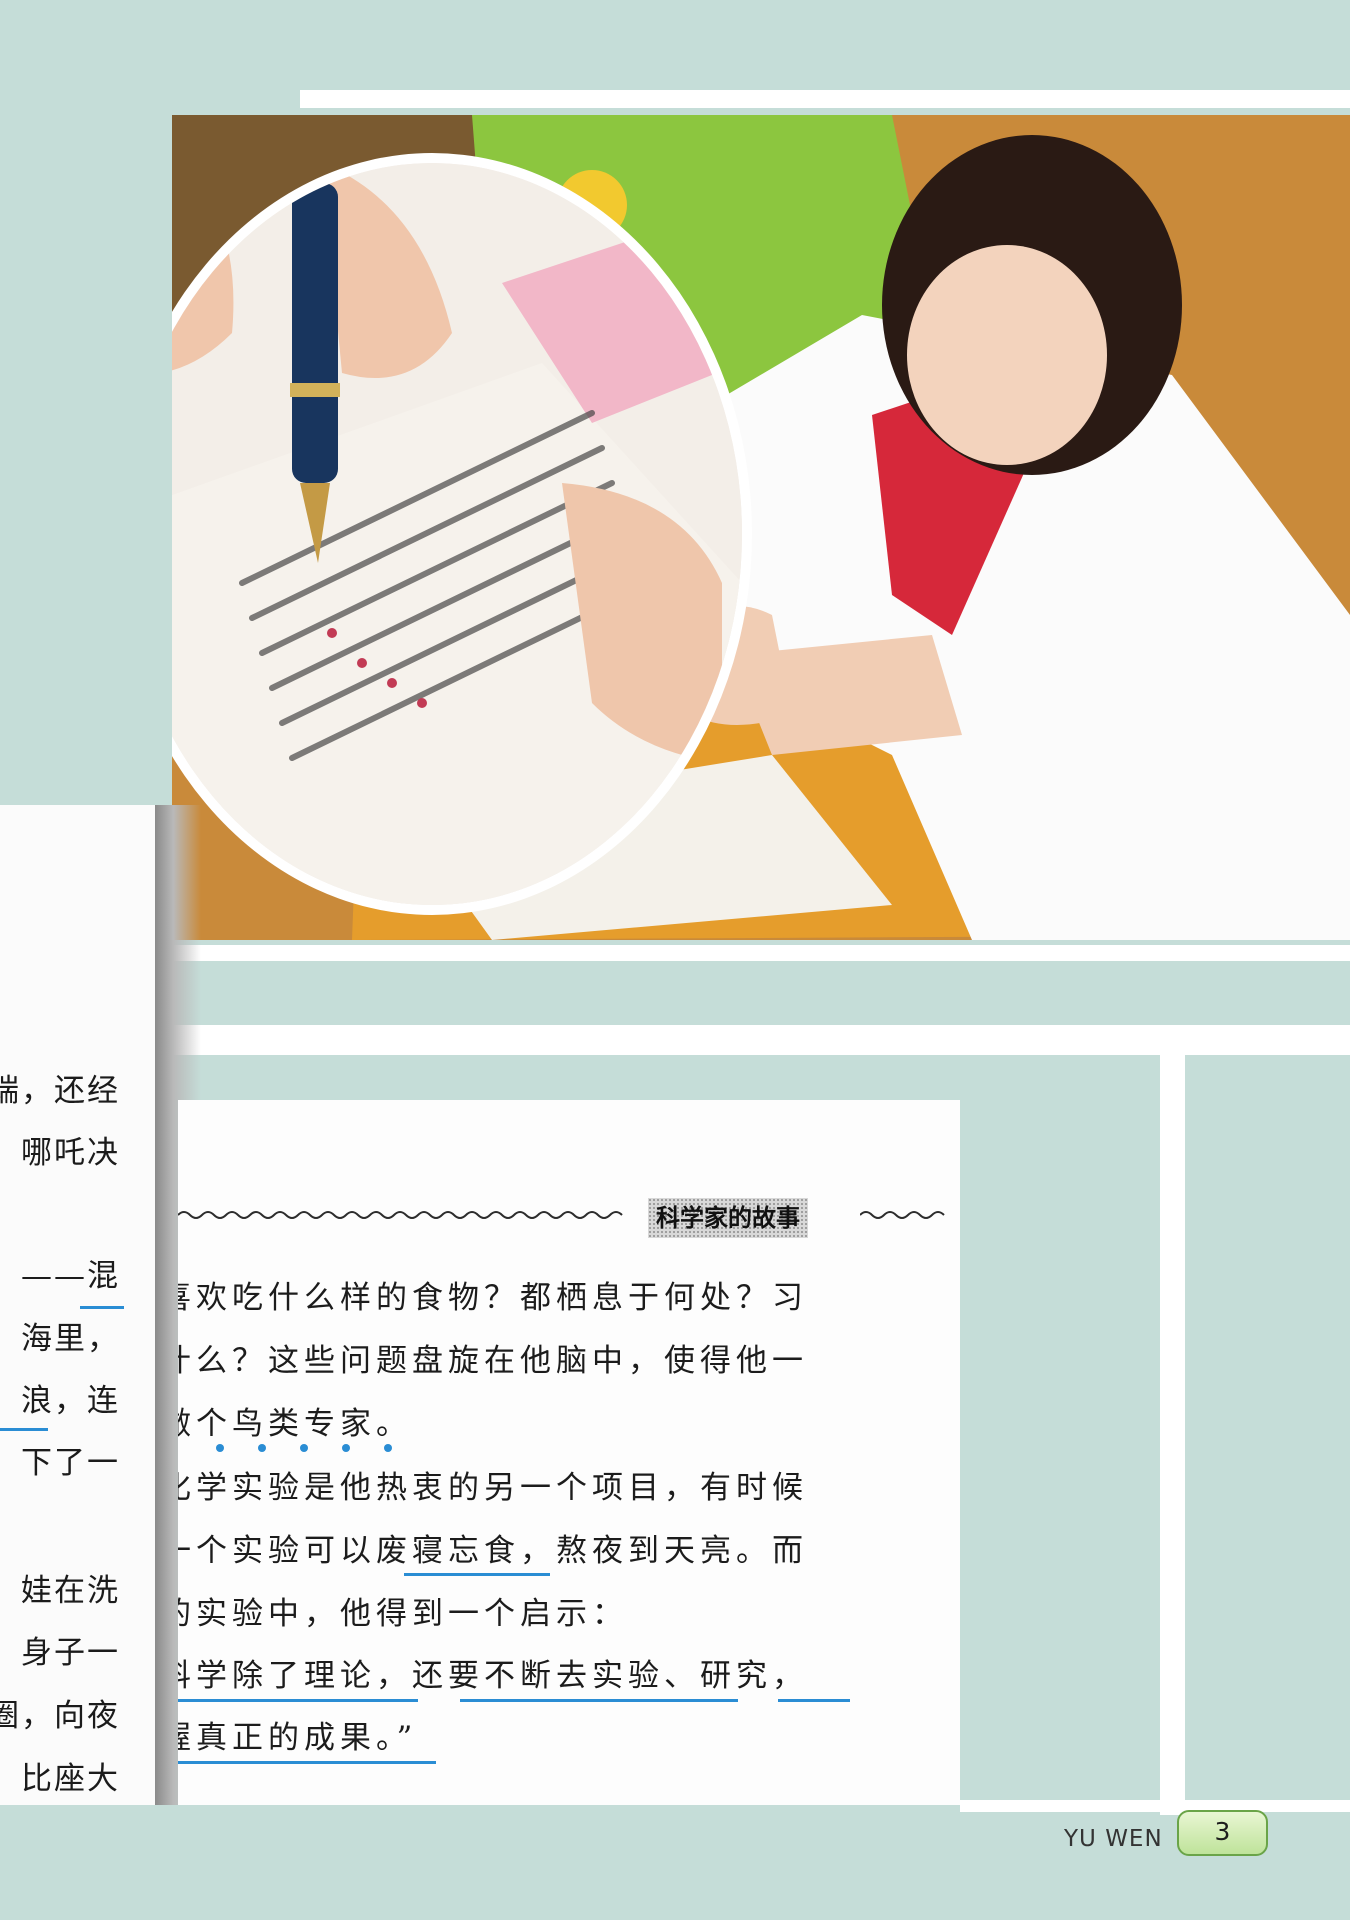  What do you see at coordinates (403, 1614) in the screenshot?
I see `text-line: 的实验中，他得到一个启示：` at bounding box center [403, 1614].